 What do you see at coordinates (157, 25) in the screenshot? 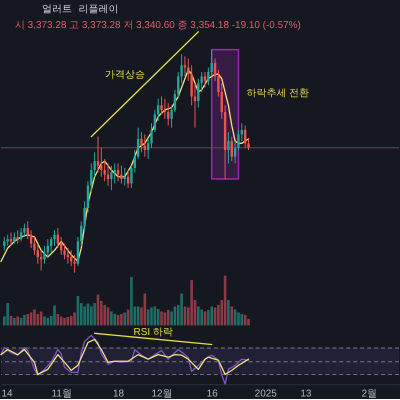
I see `chart-subtitle: 시 3,373.28 고 3,373.28 저 3,340.60 종 3,354.18 -19.10 (-0.57%)` at bounding box center [157, 25].